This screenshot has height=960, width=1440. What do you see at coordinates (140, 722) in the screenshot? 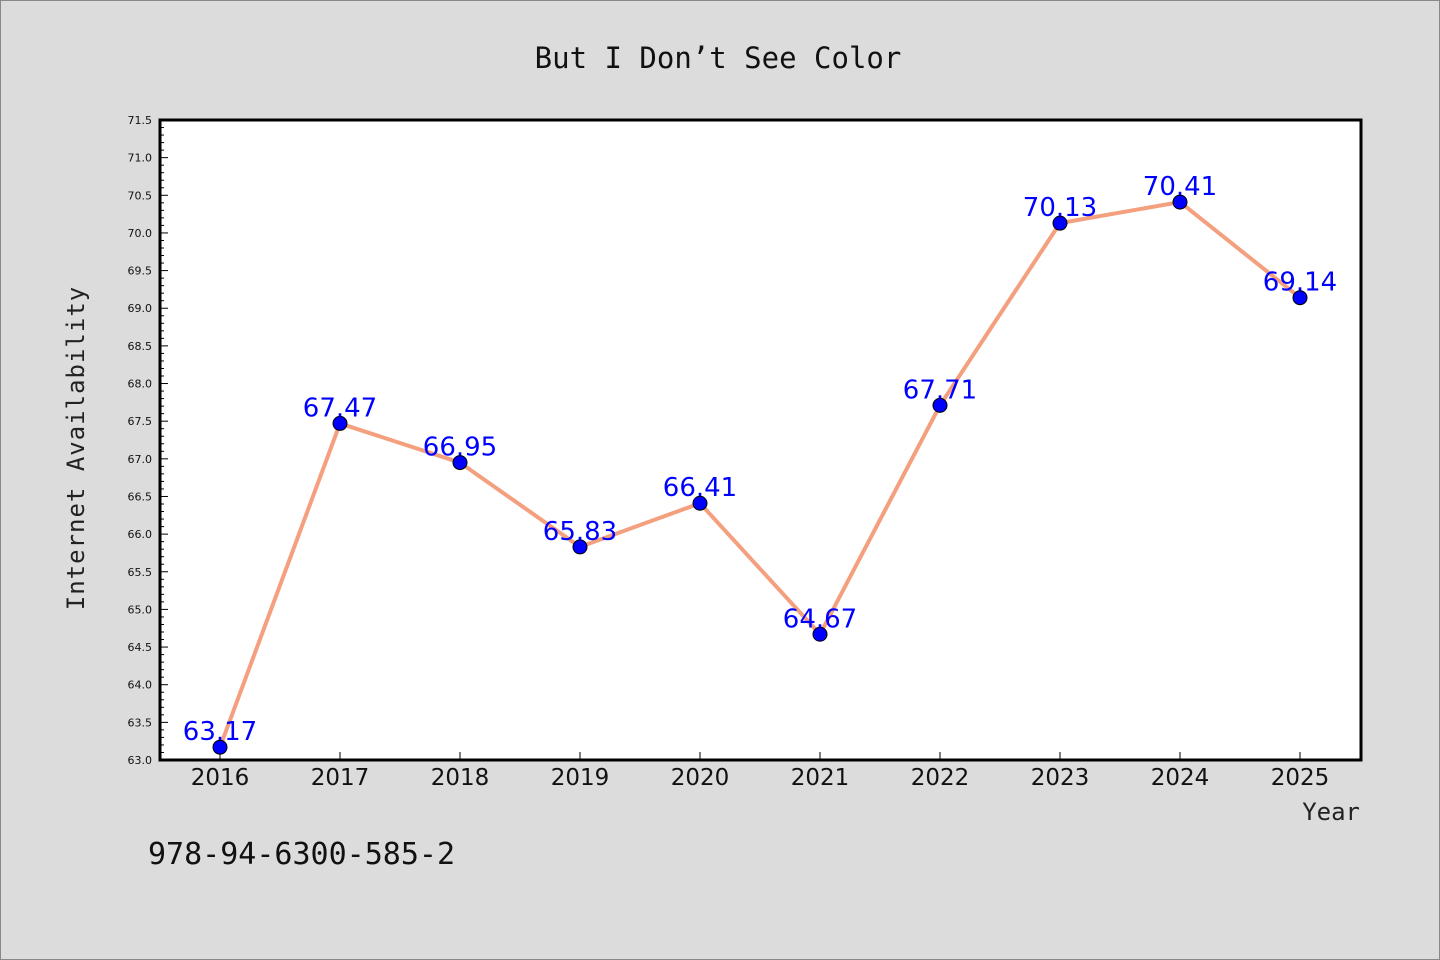
I see `y-tick-label: 63.5` at bounding box center [140, 722].